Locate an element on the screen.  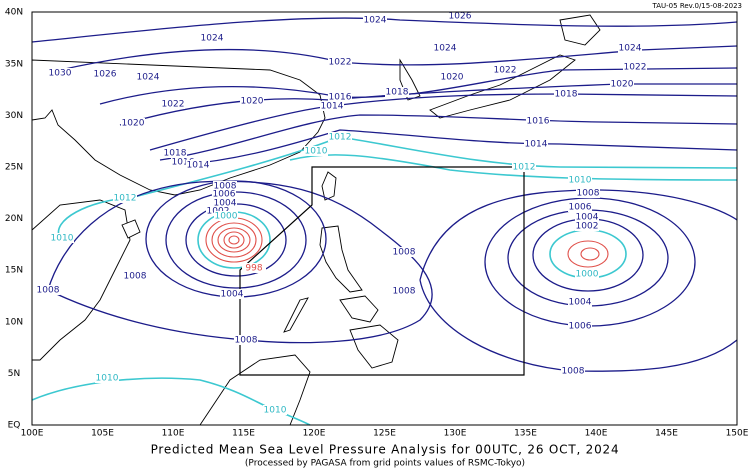
isobar-label: 1030 is located at coordinates (60, 74).